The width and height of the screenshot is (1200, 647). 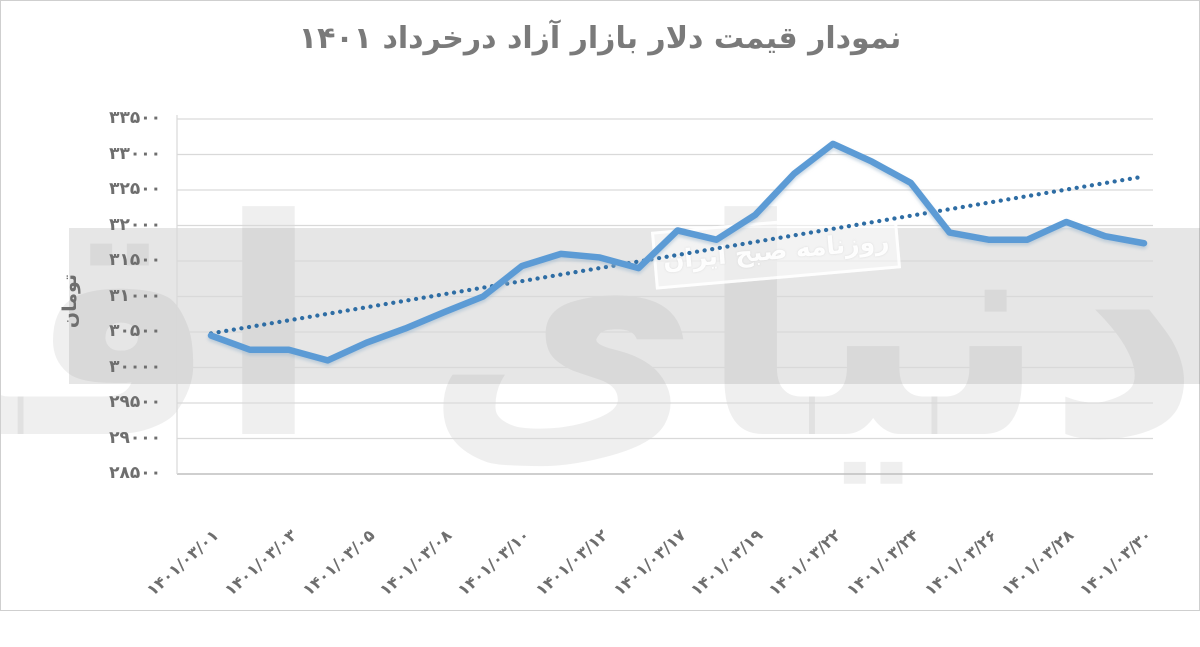 I want to click on y-tick-label: ۳۰۰۰۰, so click(x=135, y=366).